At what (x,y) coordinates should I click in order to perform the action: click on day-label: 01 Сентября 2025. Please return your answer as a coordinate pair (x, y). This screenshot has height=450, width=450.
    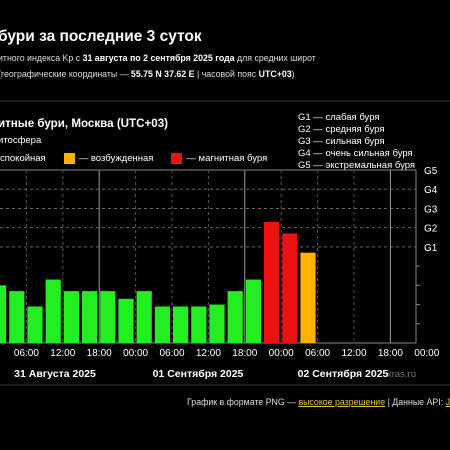
    Looking at the image, I should click on (198, 374).